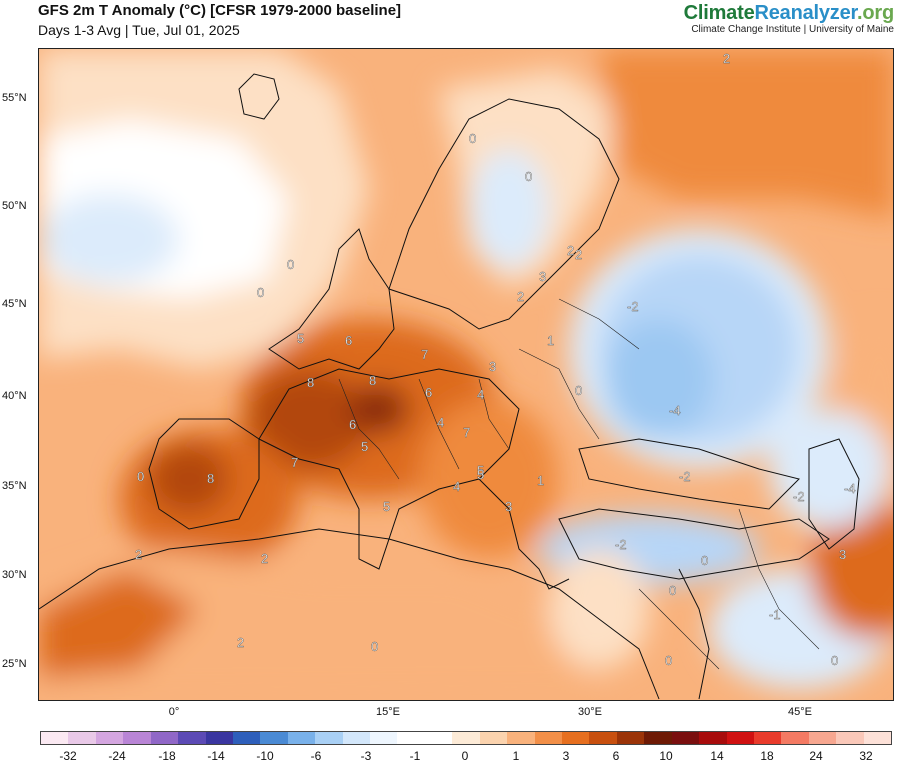  What do you see at coordinates (14, 486) in the screenshot?
I see `lat-label-35: 35°N` at bounding box center [14, 486].